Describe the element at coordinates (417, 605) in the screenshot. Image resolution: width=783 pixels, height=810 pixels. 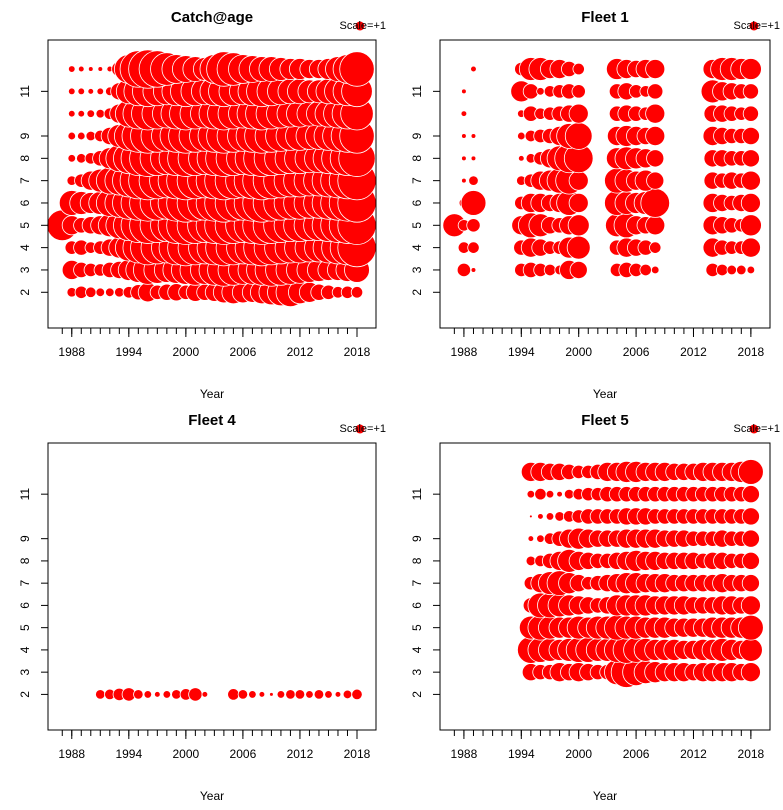
I see `y-tick-label: 6` at that location.